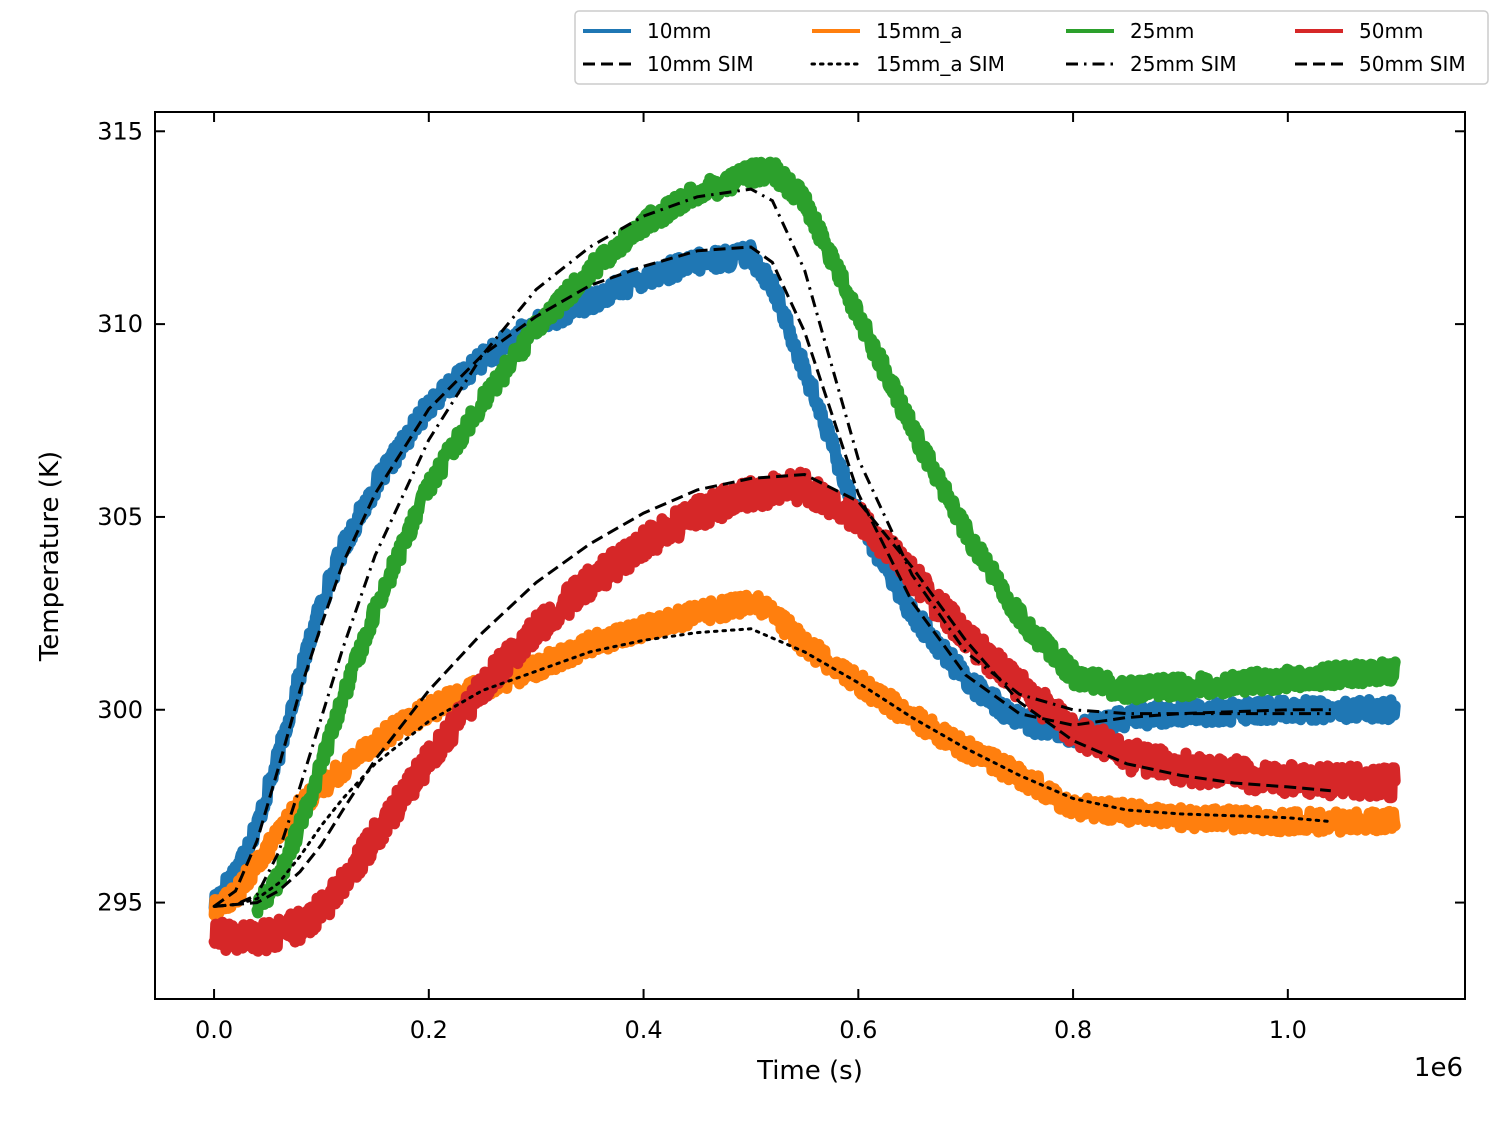  Describe the element at coordinates (919, 31) in the screenshot. I see `legend-label: 15mm_a` at that location.